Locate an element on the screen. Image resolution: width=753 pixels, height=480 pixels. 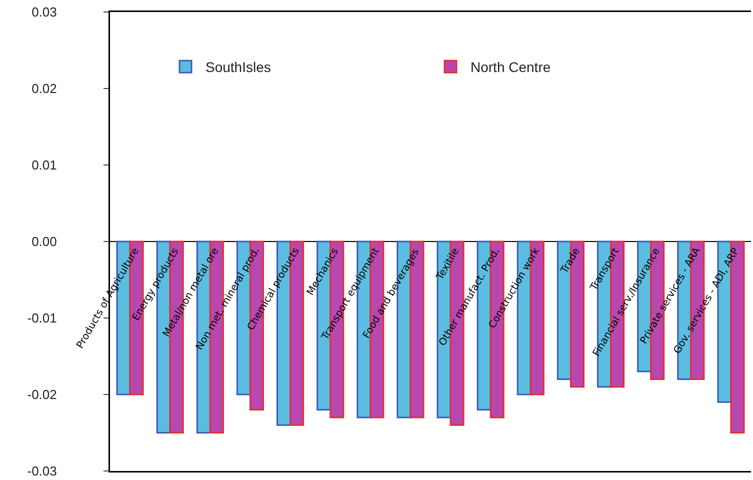
y-tick-label: -0.03 is located at coordinates (42, 471).